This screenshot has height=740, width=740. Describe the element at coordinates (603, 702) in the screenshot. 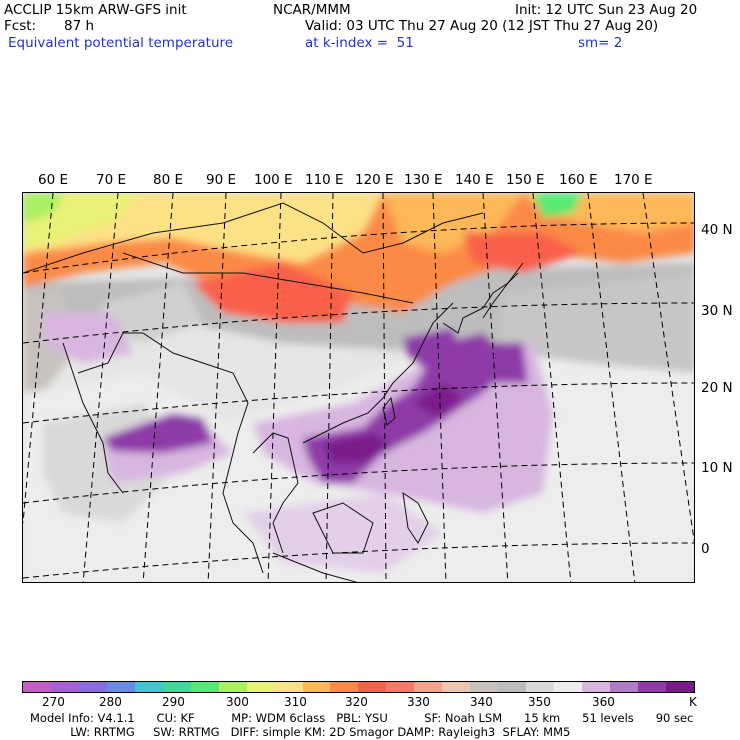

I see `colorbar-tick: 360` at that location.